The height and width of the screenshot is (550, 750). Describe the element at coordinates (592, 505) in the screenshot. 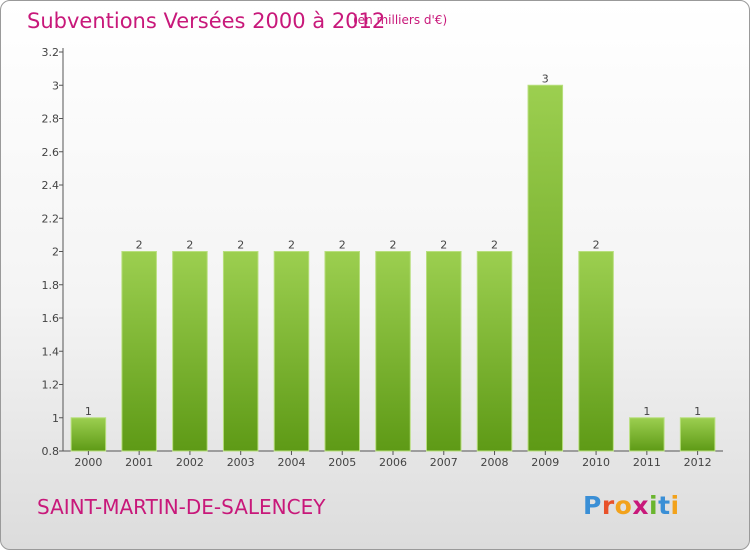

I see `brand-letter: P` at that location.